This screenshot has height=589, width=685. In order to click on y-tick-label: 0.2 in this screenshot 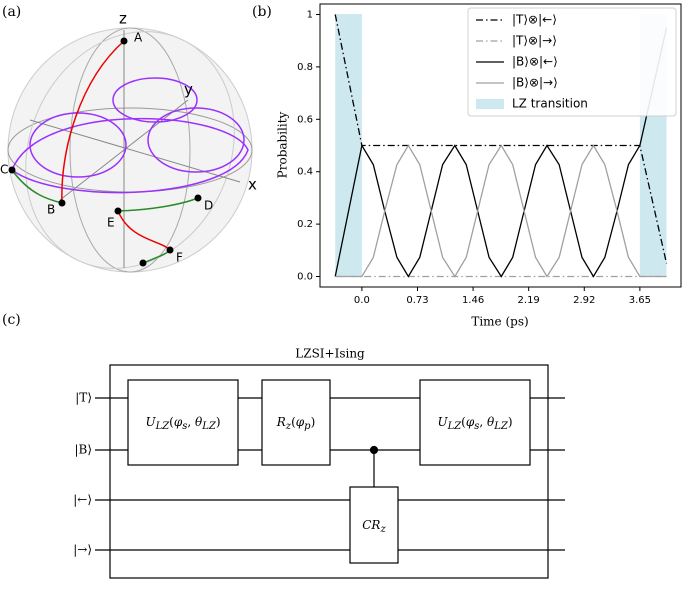, I will do `click(305, 224)`.